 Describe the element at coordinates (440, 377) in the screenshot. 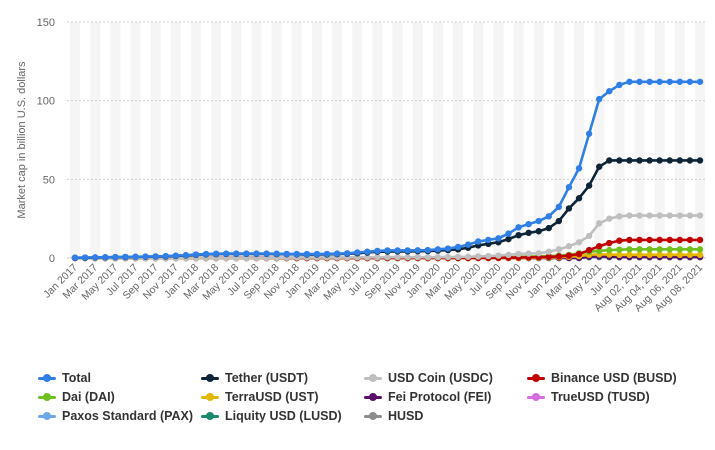

I see `legend-label: USD Coin (USDC)` at that location.